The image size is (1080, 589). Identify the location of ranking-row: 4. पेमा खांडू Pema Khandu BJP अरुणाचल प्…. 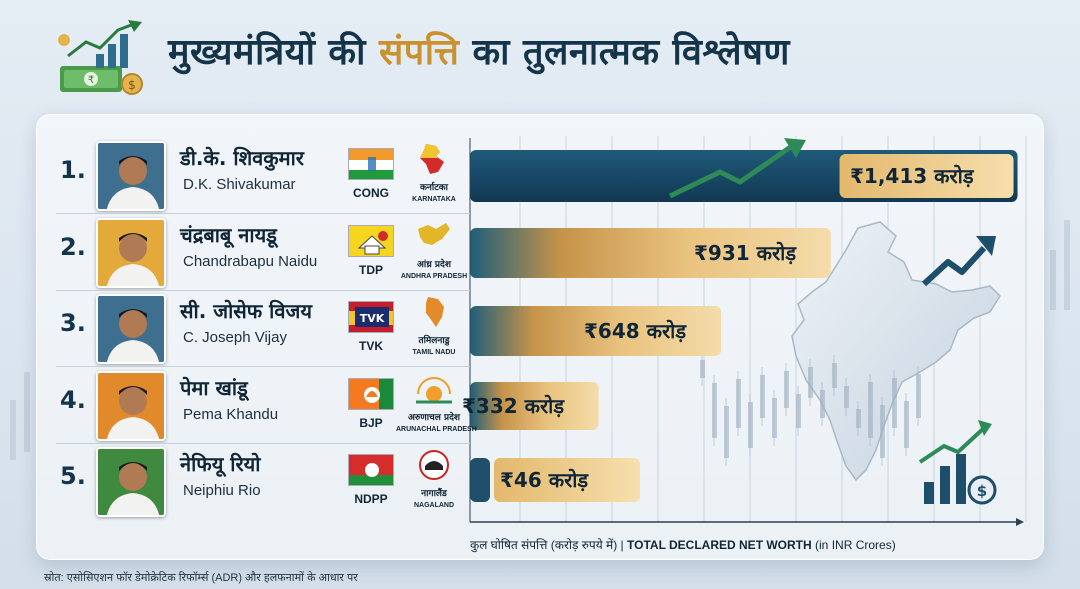
(266, 406).